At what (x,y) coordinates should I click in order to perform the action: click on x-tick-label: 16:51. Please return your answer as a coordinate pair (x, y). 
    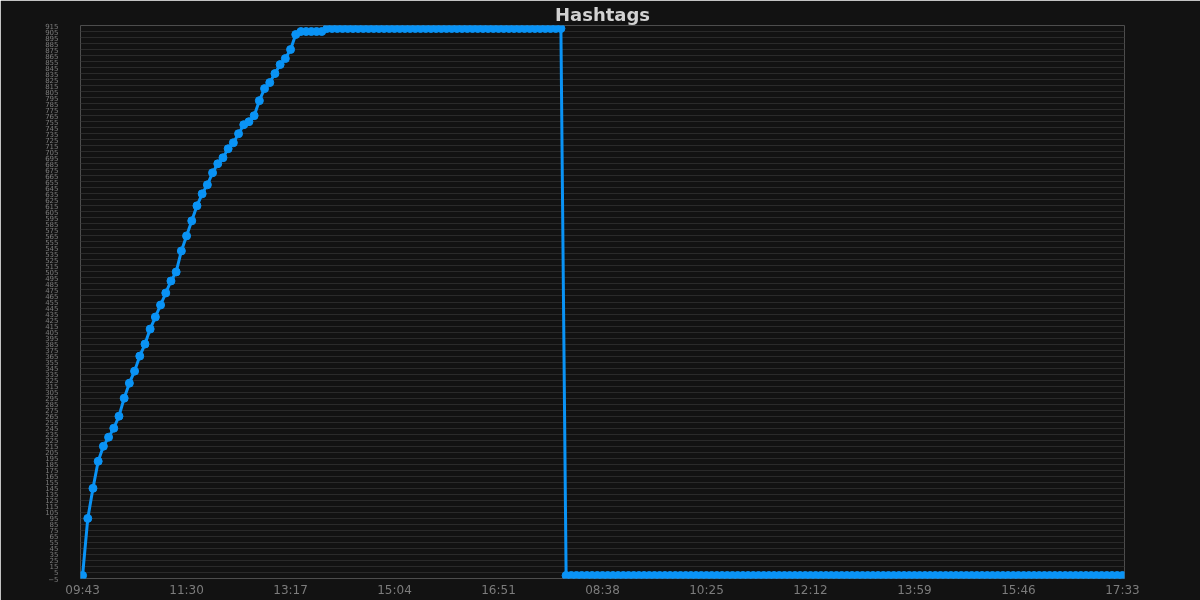
    Looking at the image, I should click on (498, 589).